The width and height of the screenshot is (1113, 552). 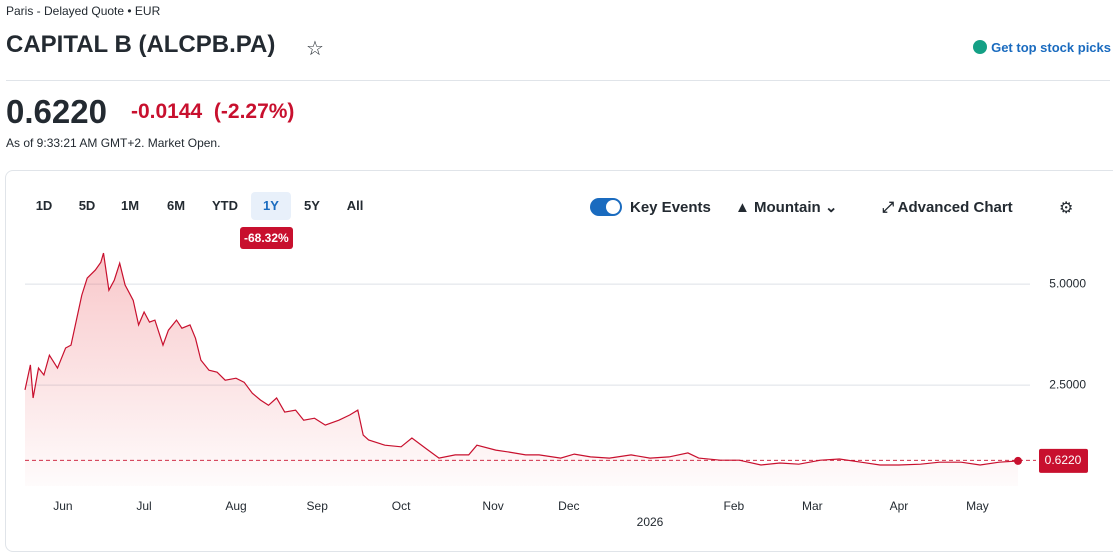 I want to click on x-tick-label: May, so click(x=977, y=506).